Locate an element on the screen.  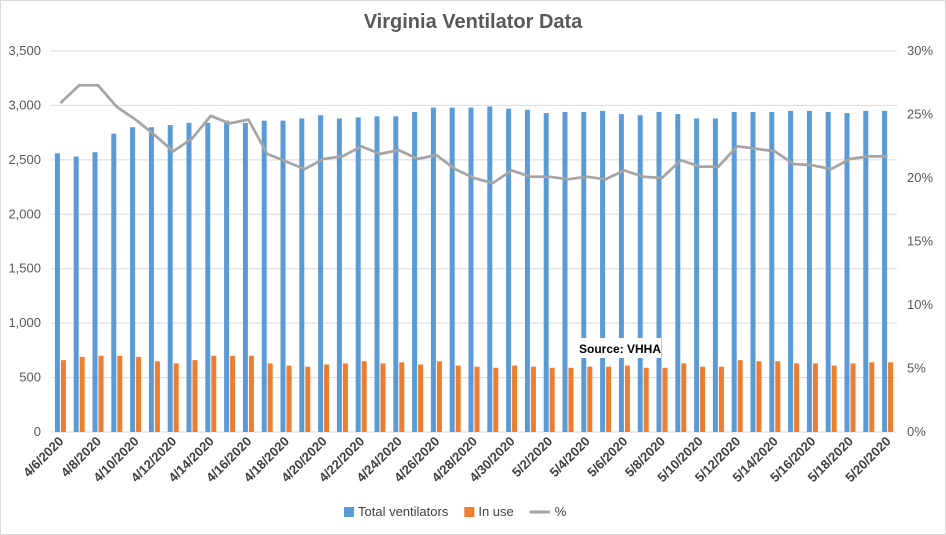
annotation-background is located at coordinates (618, 348).